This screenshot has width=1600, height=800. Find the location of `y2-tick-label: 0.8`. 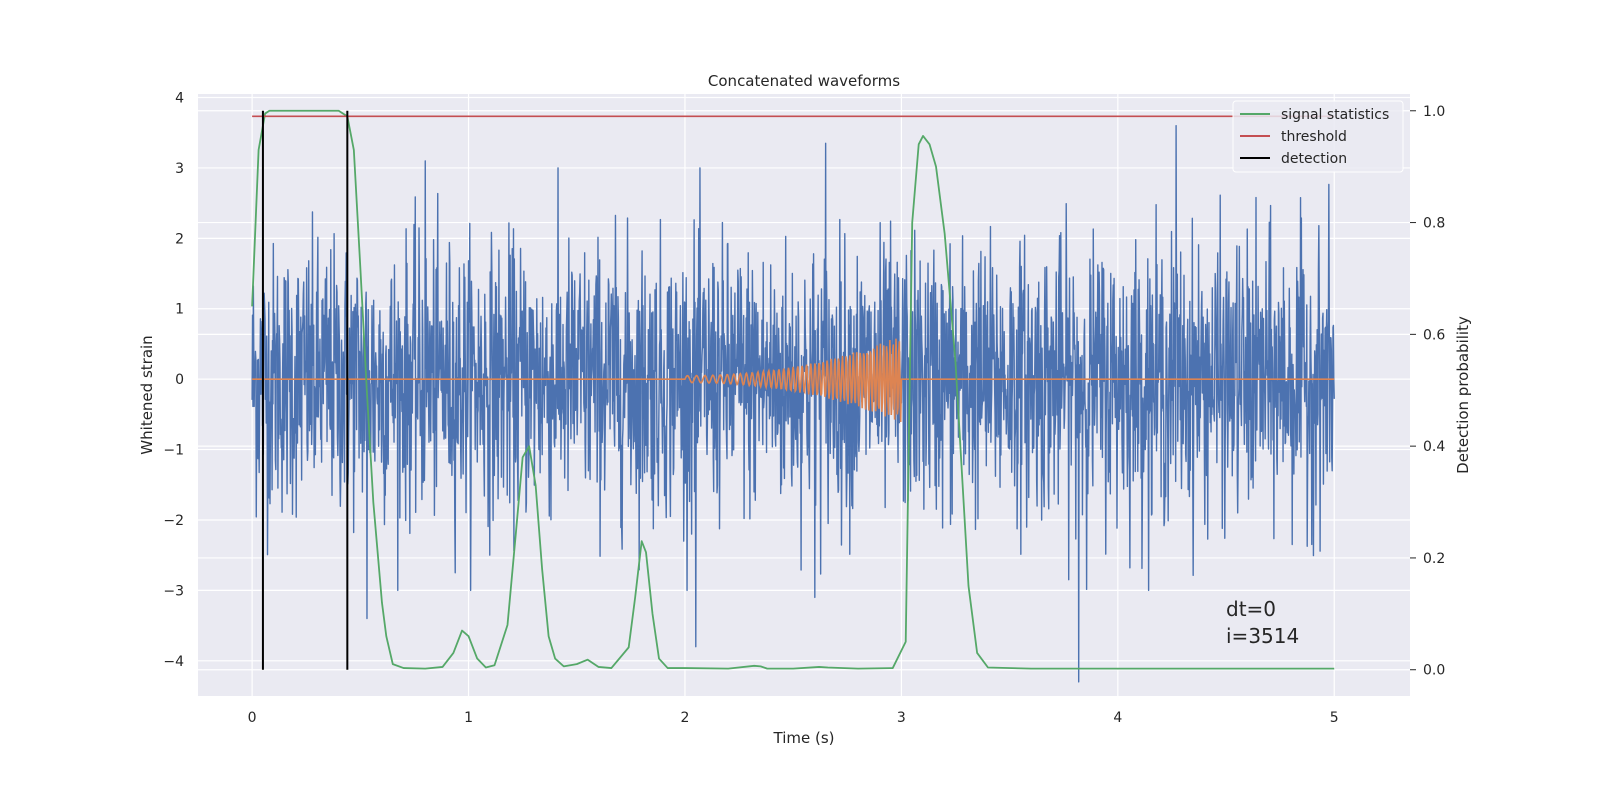

y2-tick-label: 0.8 is located at coordinates (1434, 224).